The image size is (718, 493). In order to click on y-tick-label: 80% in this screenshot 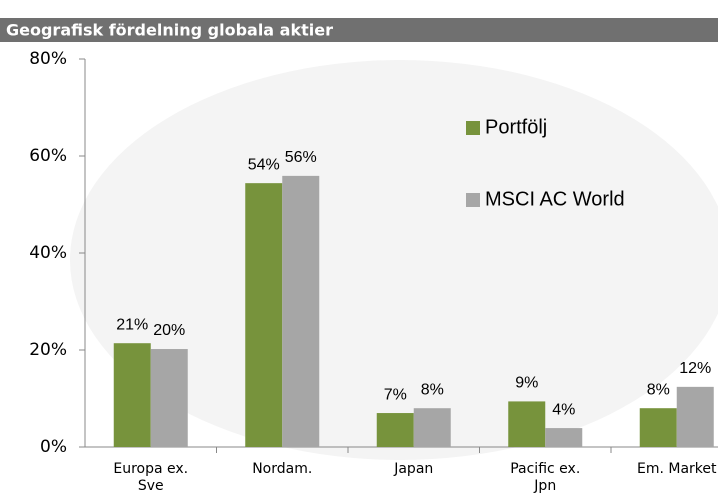, I will do `click(48, 59)`.